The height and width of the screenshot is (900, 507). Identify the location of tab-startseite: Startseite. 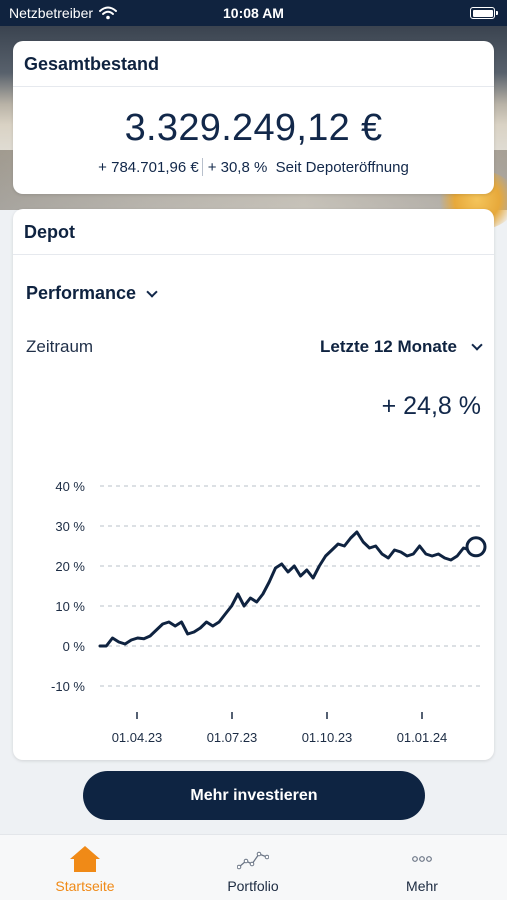
(85, 867).